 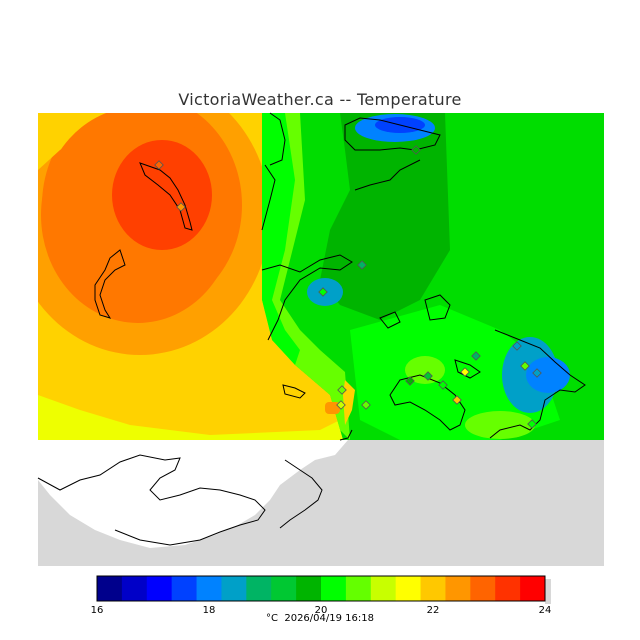 What do you see at coordinates (97, 610) in the screenshot?
I see `legend-tick-16: 16` at bounding box center [97, 610].